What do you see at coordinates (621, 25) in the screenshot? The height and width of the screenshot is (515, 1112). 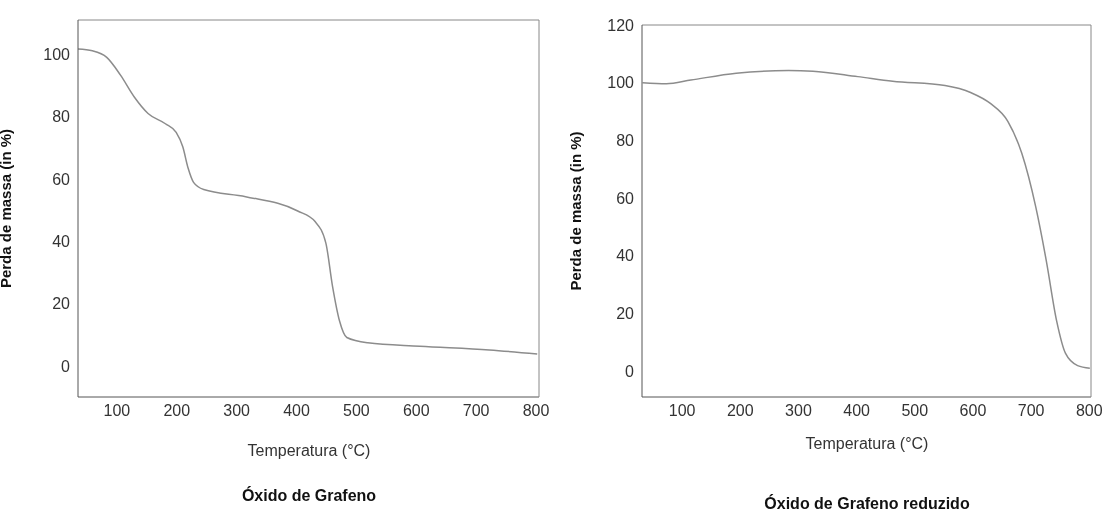 I see `y-tick-label: 120` at bounding box center [621, 25].